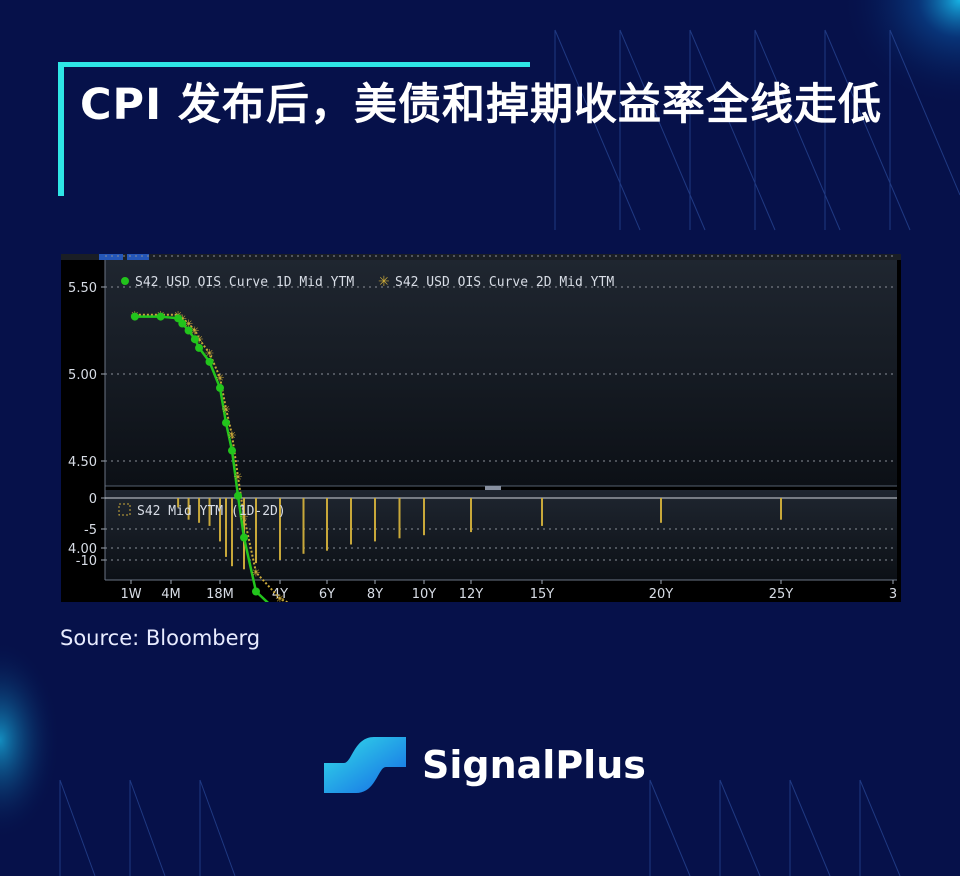 This screenshot has height=876, width=960. What do you see at coordinates (365, 765) in the screenshot?
I see `signalplus-logo-icon` at bounding box center [365, 765].